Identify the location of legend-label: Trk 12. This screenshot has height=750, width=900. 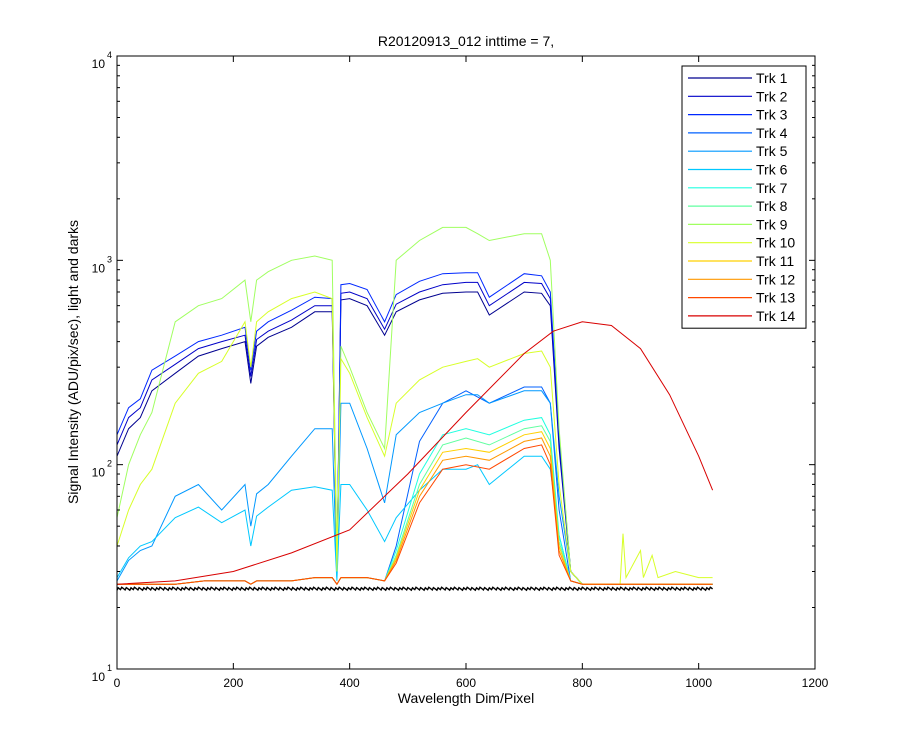
(775, 279).